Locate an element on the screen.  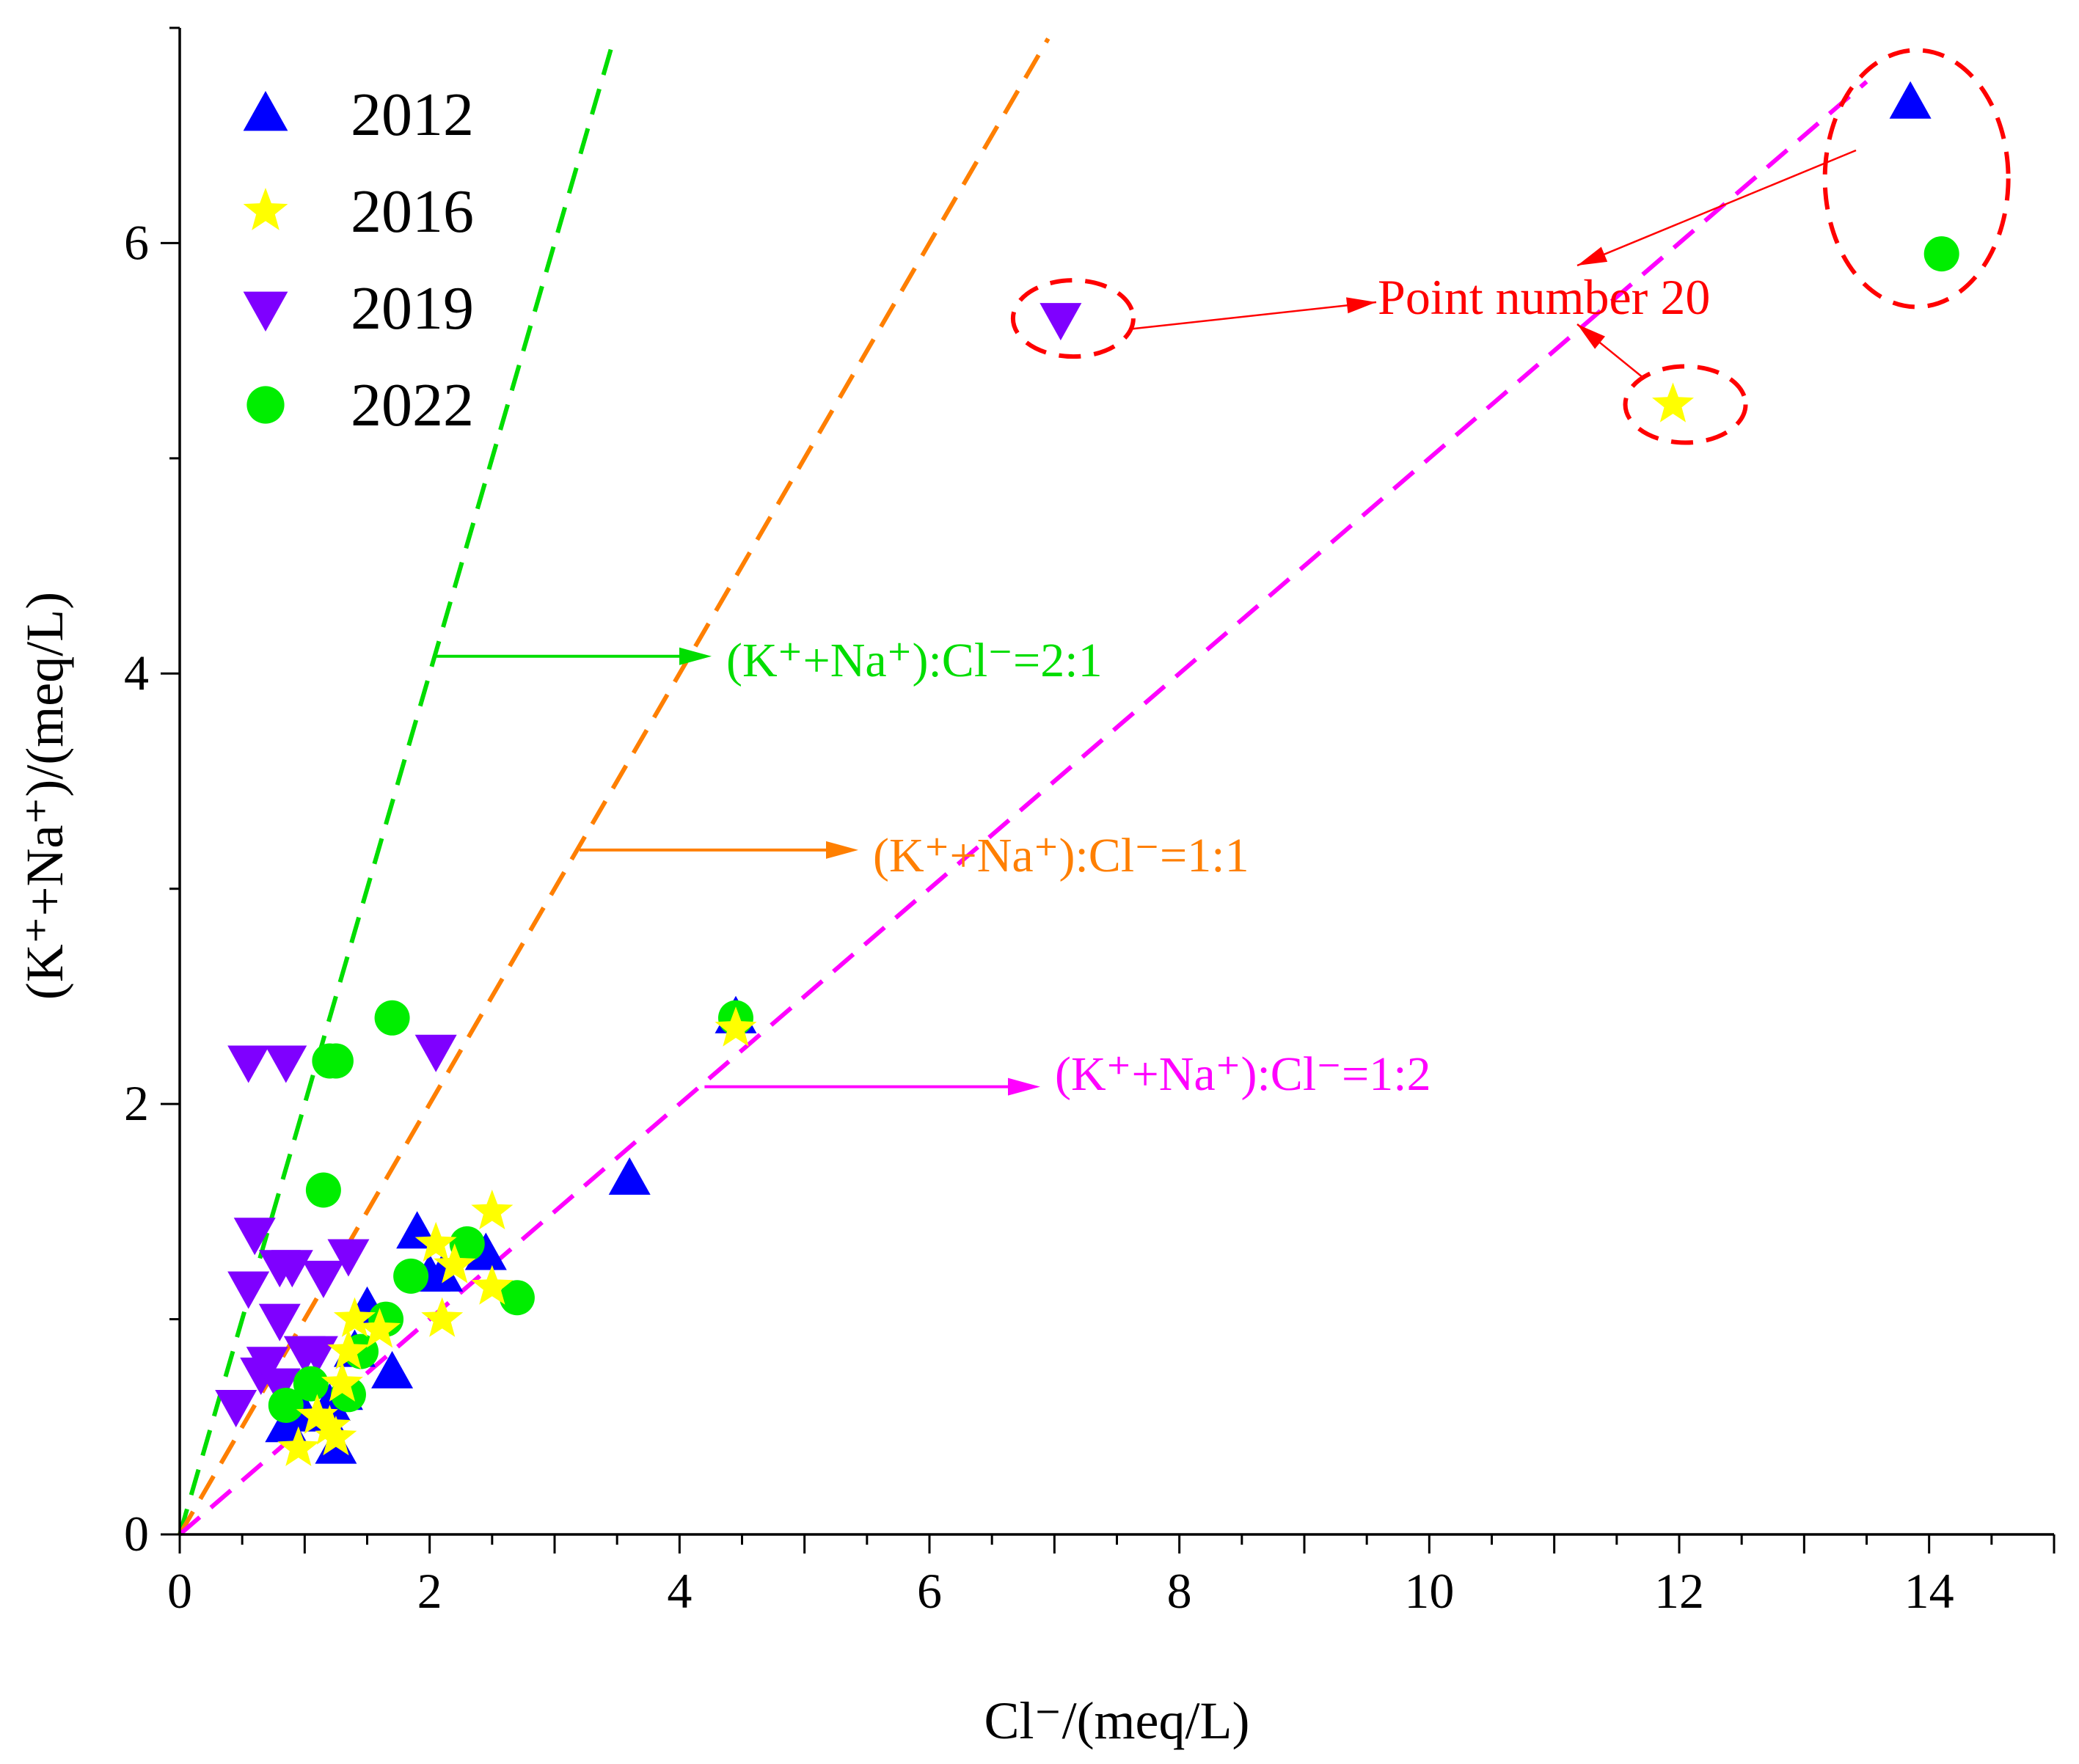
x-tick-label: 0 is located at coordinates (179, 1591).